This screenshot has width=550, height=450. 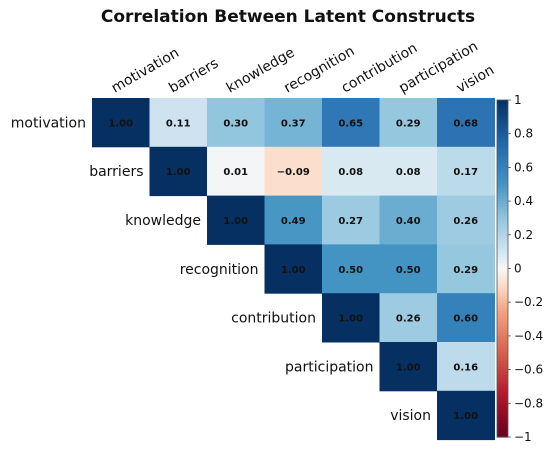 What do you see at coordinates (528, 403) in the screenshot?
I see `colorbar-tick-label: −0.8` at bounding box center [528, 403].